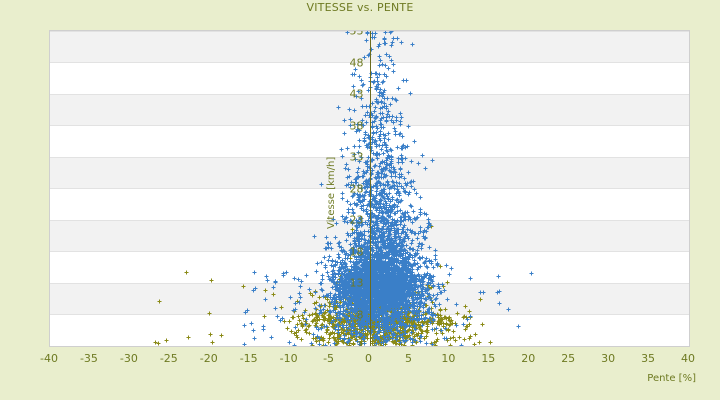 Image resolution: width=720 pixels, height=400 pixels. What do you see at coordinates (168, 358) in the screenshot?
I see `x-axis-tick-label: -25` at bounding box center [168, 358].